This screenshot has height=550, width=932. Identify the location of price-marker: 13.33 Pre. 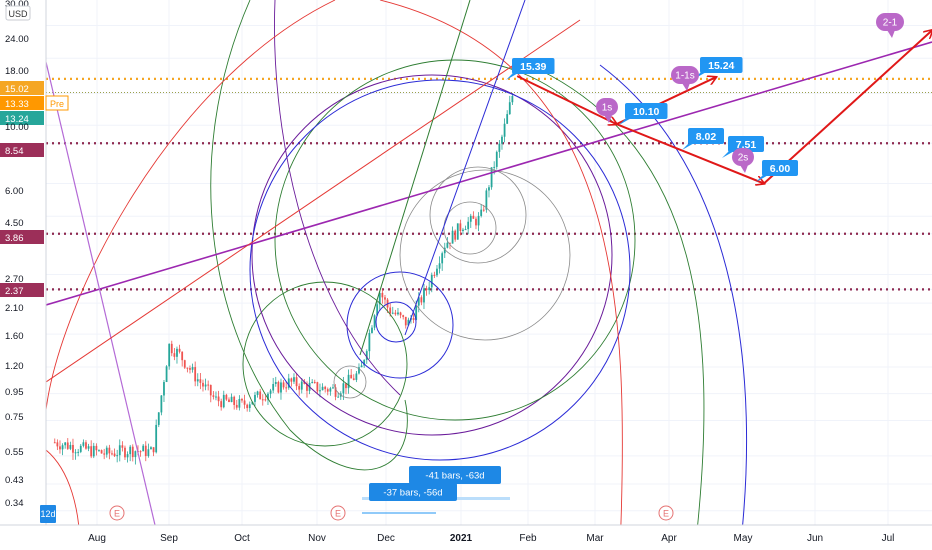
(34, 103).